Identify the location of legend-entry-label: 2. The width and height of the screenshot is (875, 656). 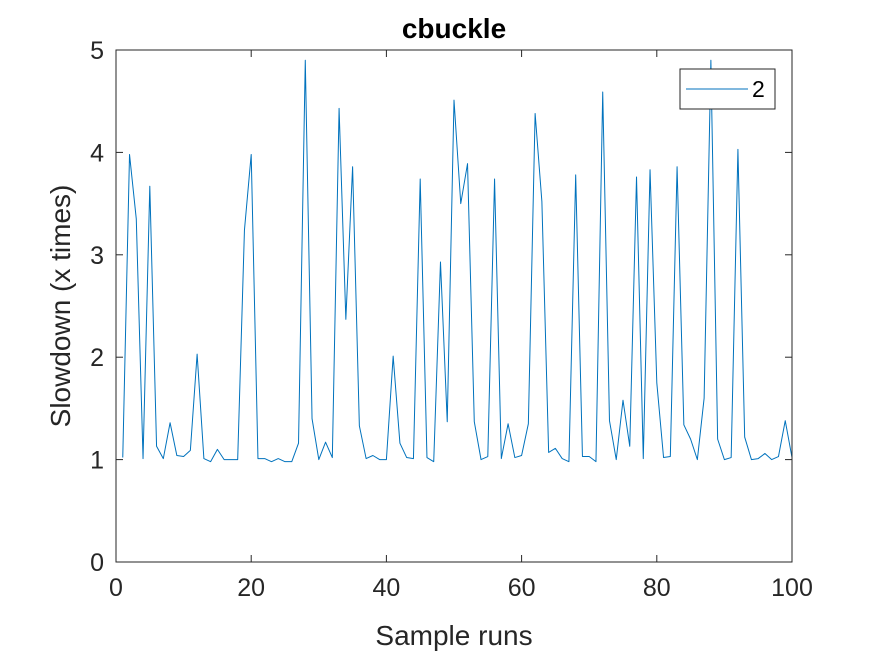
(758, 89).